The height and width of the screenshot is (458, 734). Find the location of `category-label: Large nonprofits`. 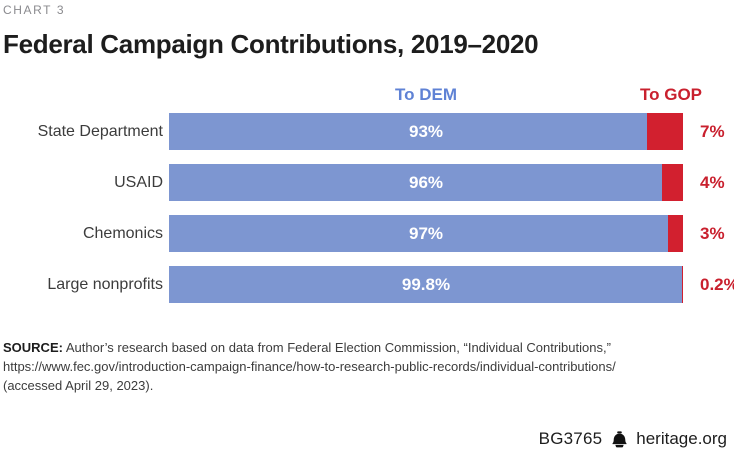

category-label: Large nonprofits is located at coordinates (105, 284).